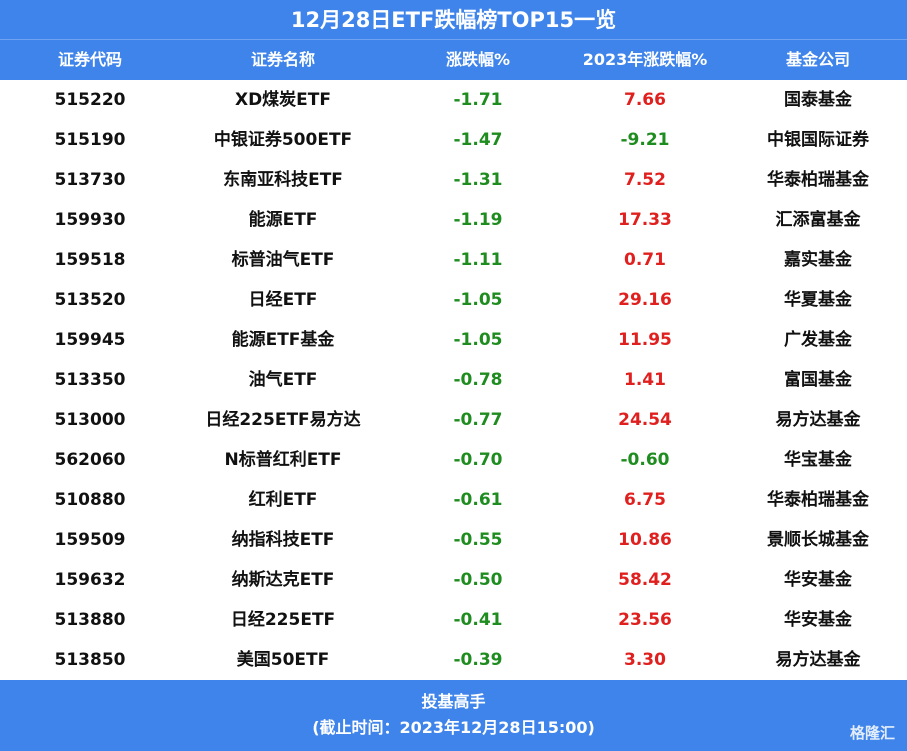 This screenshot has width=907, height=751. What do you see at coordinates (90, 260) in the screenshot?
I see `table-cell: 159518` at bounding box center [90, 260].